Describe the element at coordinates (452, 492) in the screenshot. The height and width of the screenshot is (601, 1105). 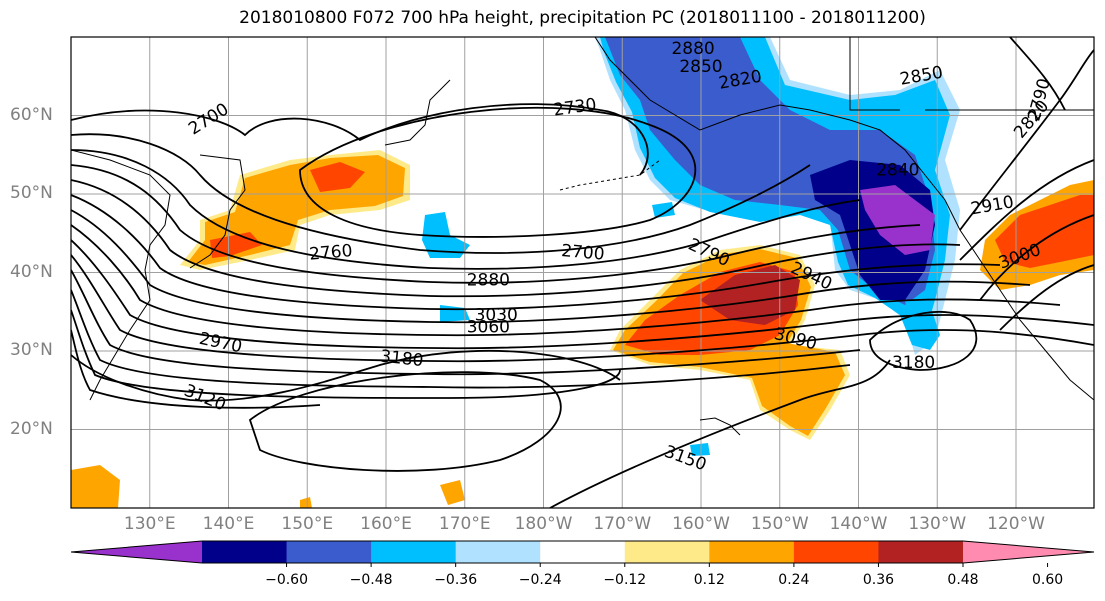
I see `precip-orange-spot-south` at that location.